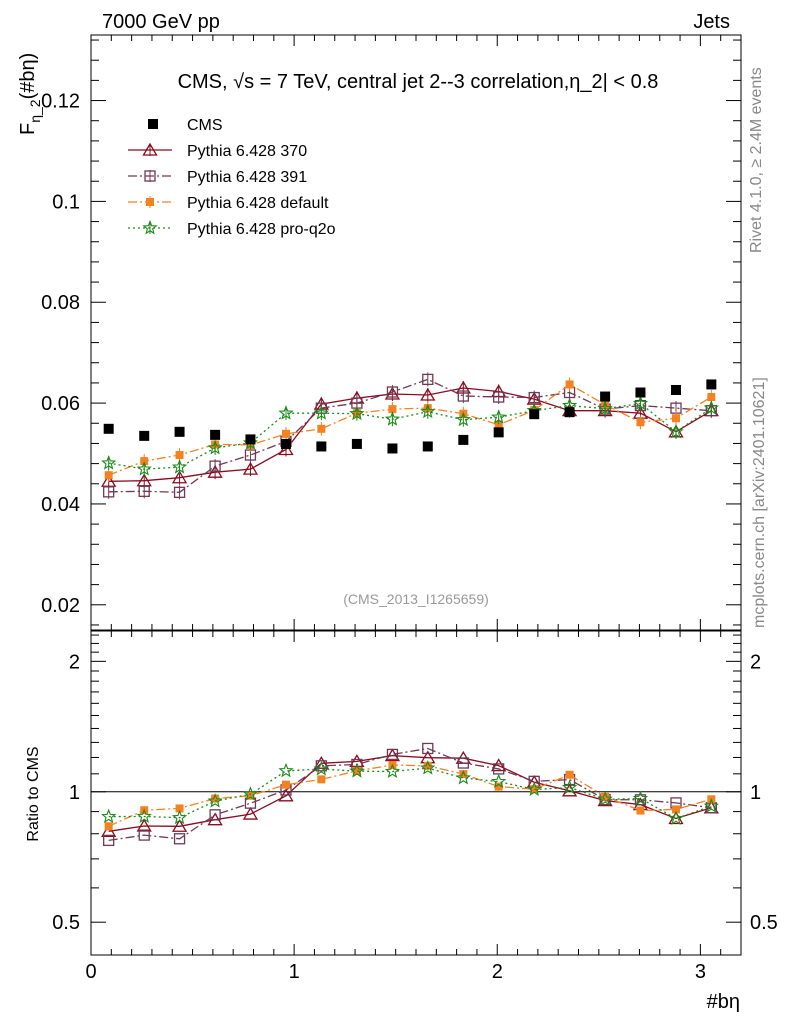 This screenshot has height=1024, width=786. Describe the element at coordinates (416, 599) in the screenshot. I see `watermark: (CMS_2013_I1265659)` at that location.